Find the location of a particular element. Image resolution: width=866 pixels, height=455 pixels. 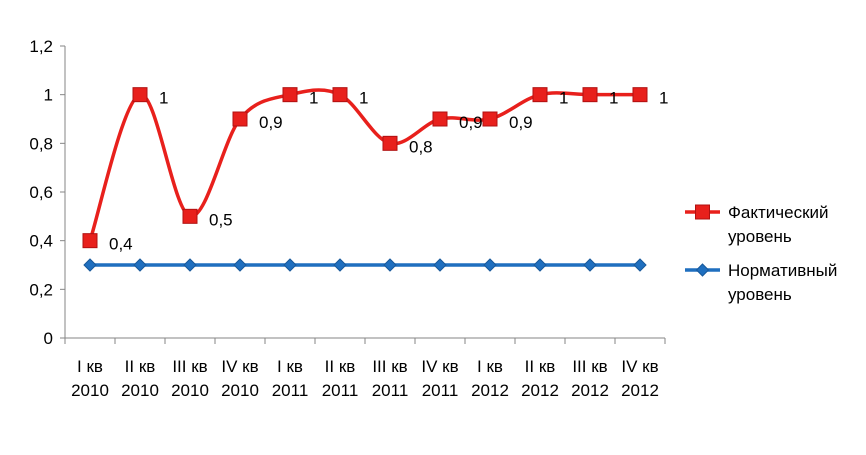

legend-label: Нормативный is located at coordinates (782, 270).